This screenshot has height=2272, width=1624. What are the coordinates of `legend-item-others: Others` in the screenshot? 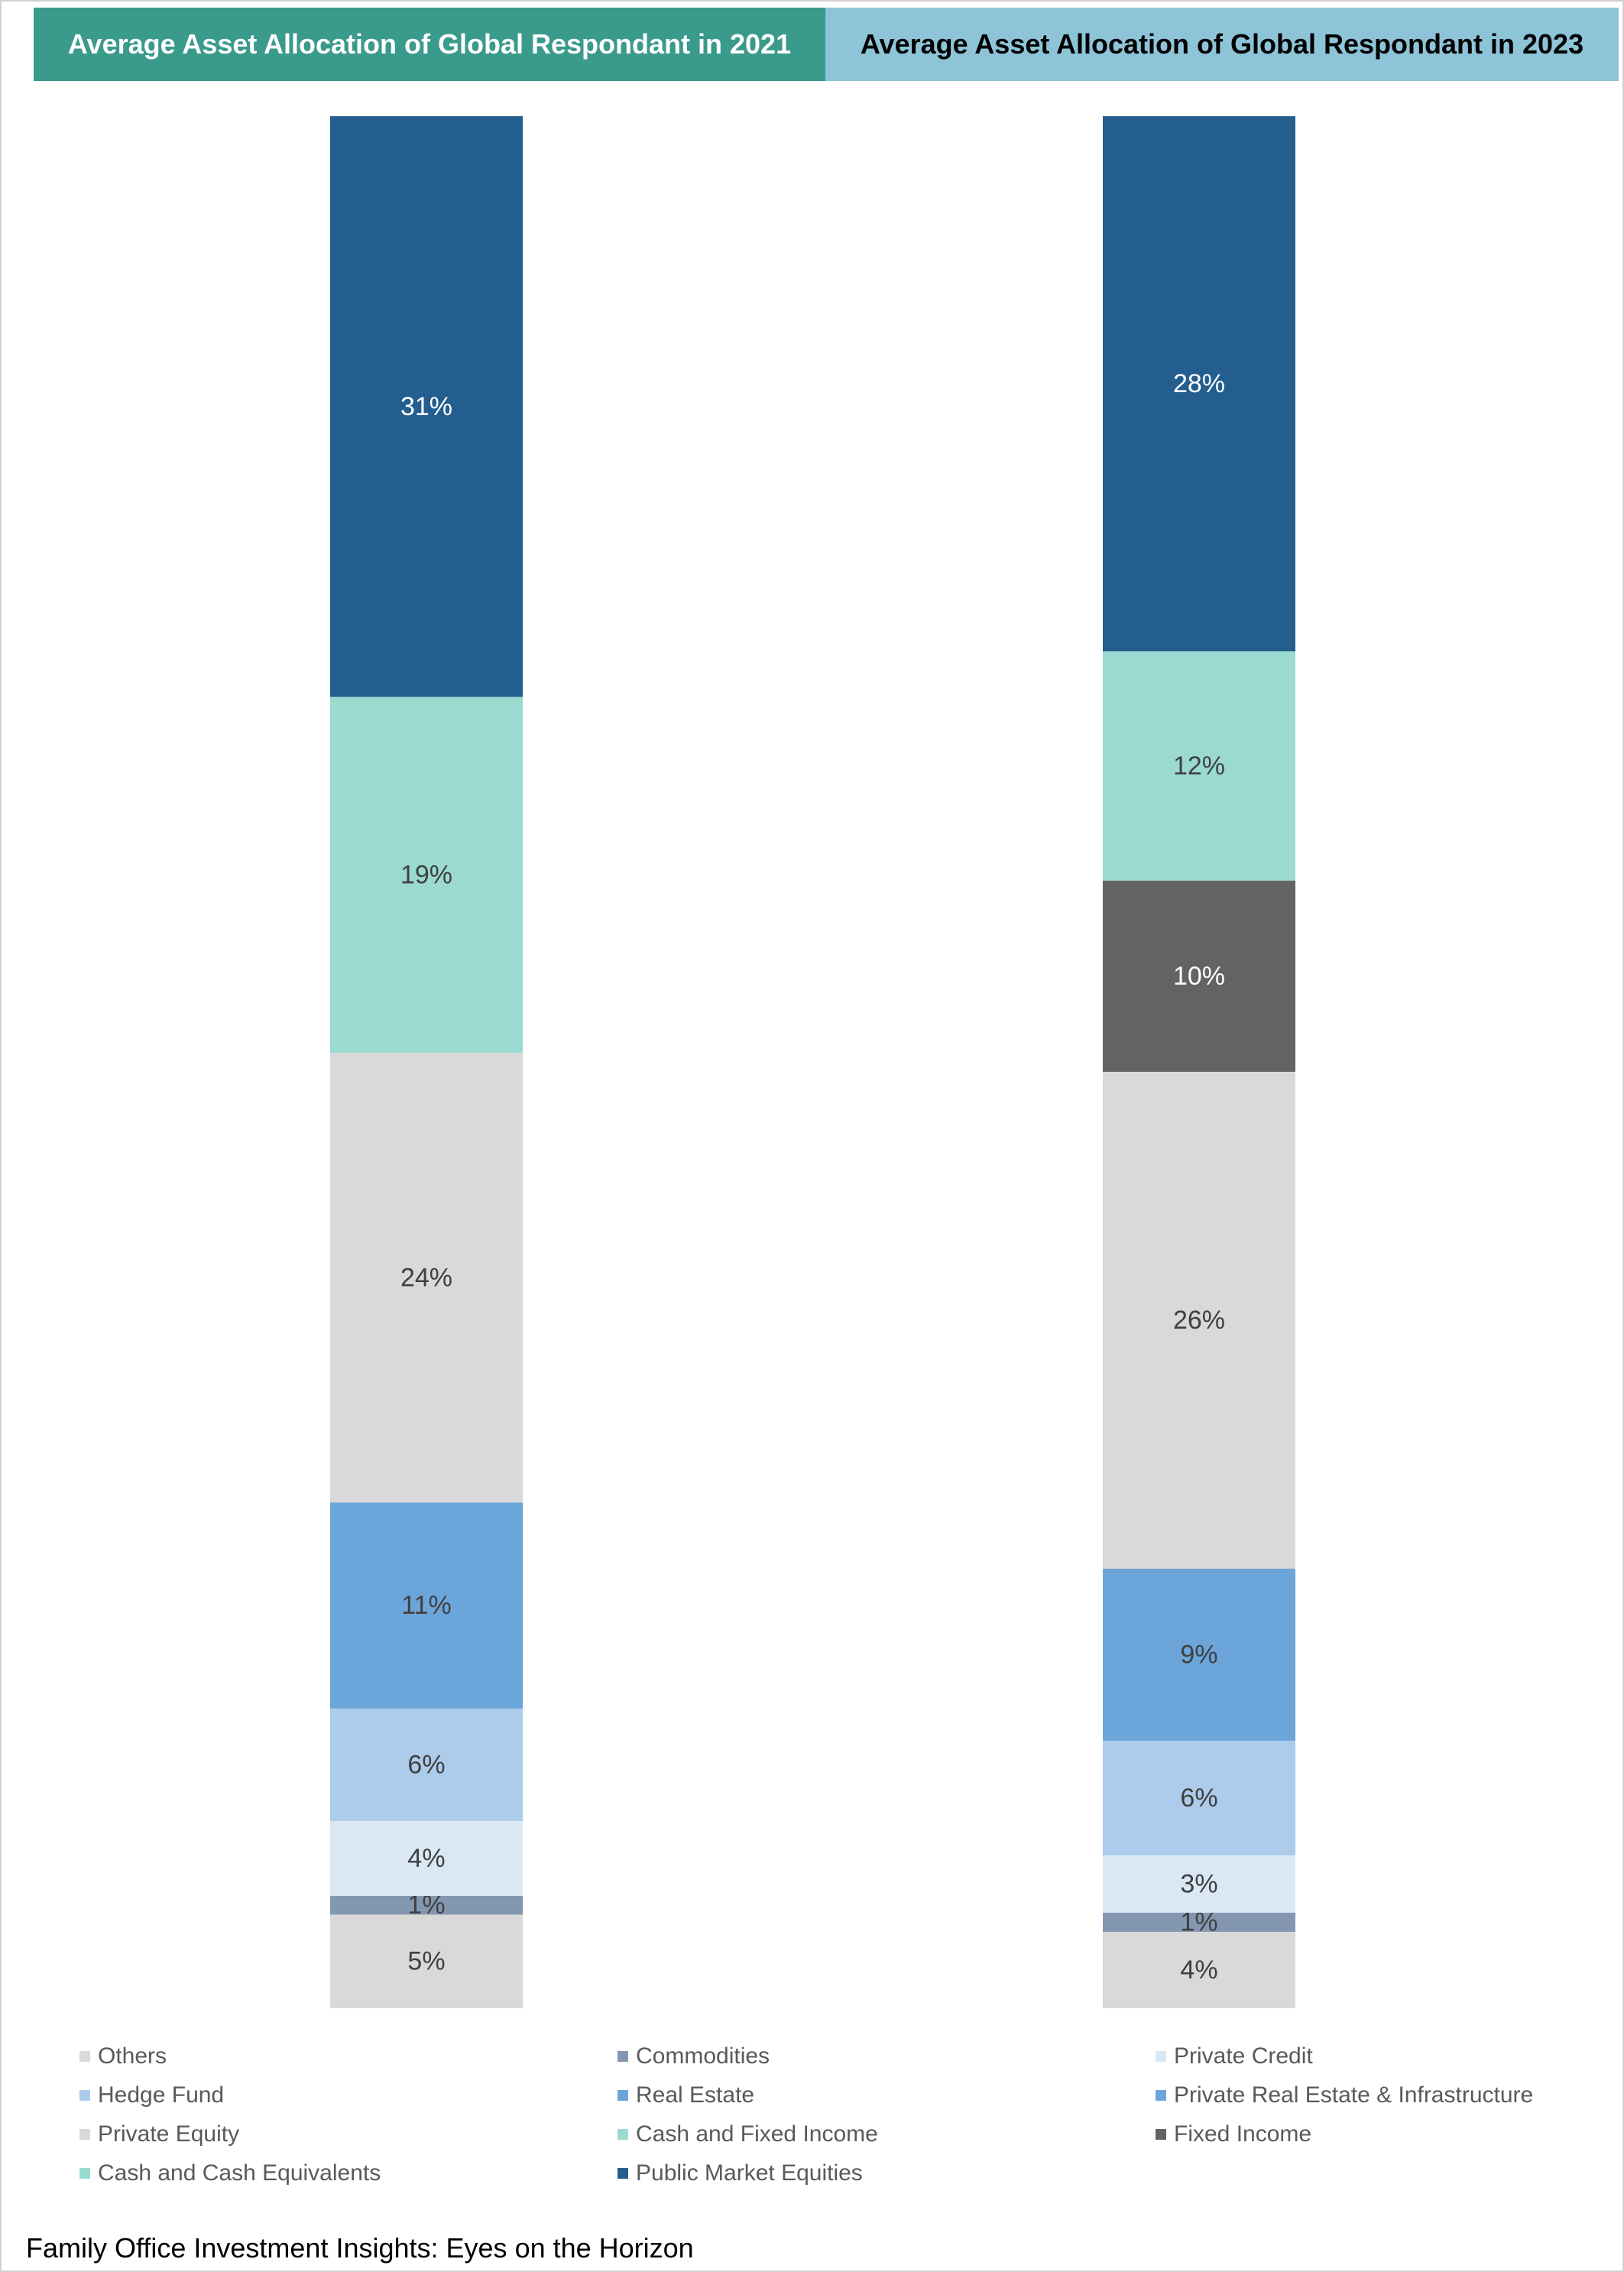 It's located at (348, 2056).